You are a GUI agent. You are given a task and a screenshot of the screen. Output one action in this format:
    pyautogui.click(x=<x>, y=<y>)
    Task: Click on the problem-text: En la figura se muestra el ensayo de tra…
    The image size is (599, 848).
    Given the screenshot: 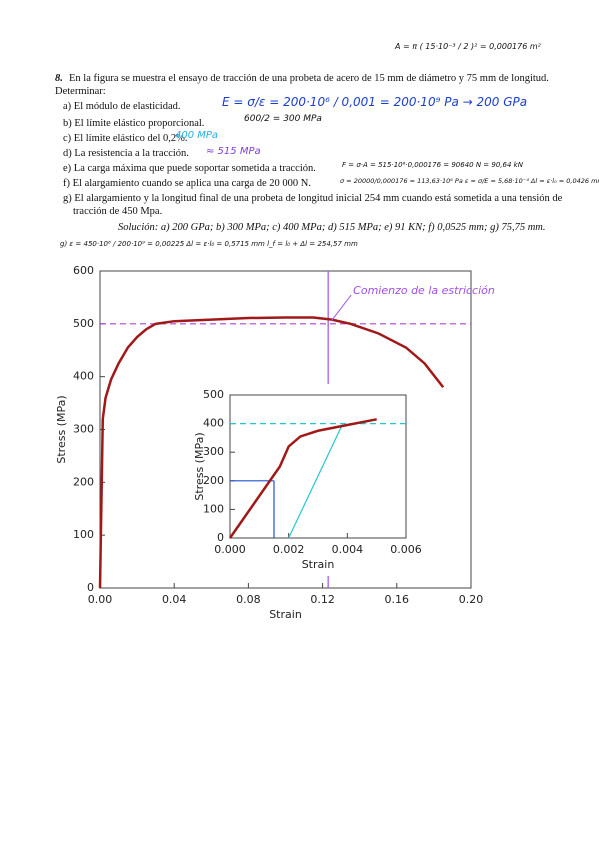 What is the action you would take?
    pyautogui.click(x=302, y=85)
    